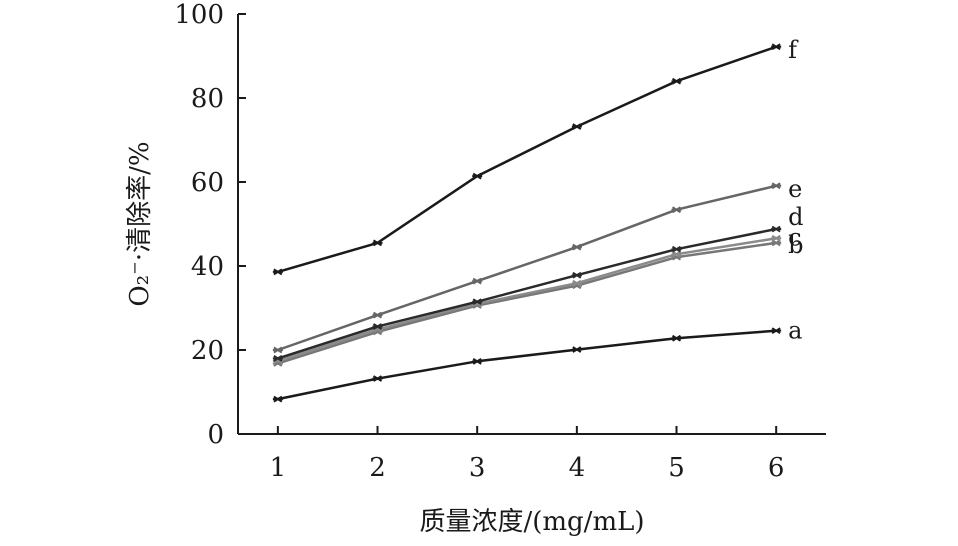  I want to click on y-tick-label: 0, so click(215, 435).